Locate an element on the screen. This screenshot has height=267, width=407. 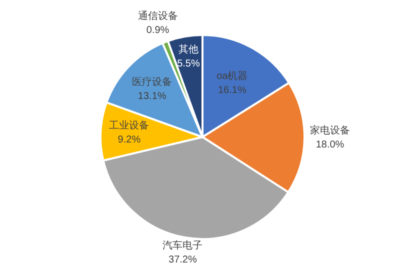
data-label: 5.5% is located at coordinates (188, 64).